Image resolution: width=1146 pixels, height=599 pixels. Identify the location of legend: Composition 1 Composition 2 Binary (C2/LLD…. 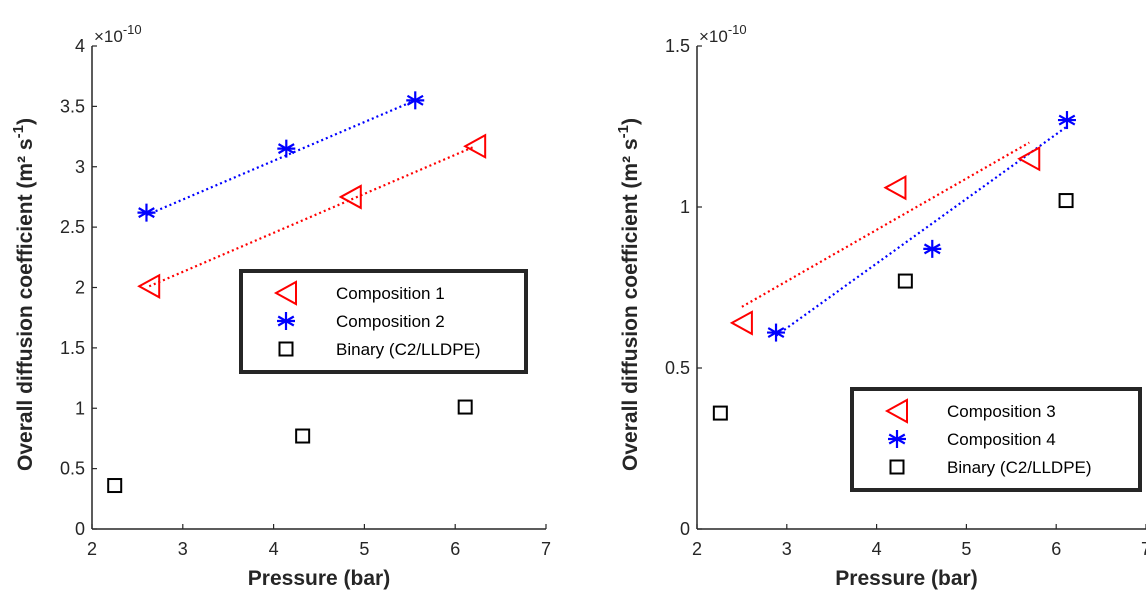
(383, 321).